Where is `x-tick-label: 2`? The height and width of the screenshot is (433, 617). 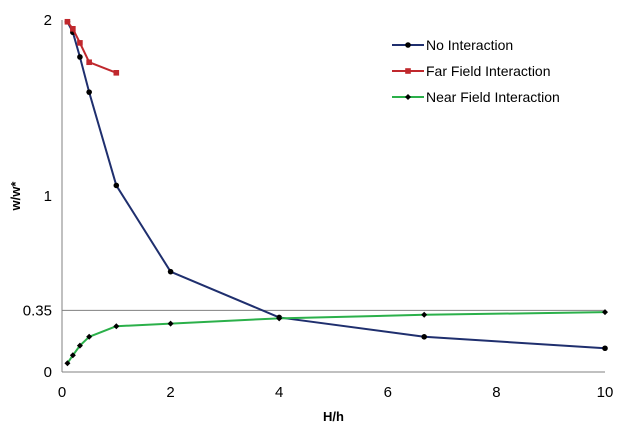 x-tick-label: 2 is located at coordinates (170, 392).